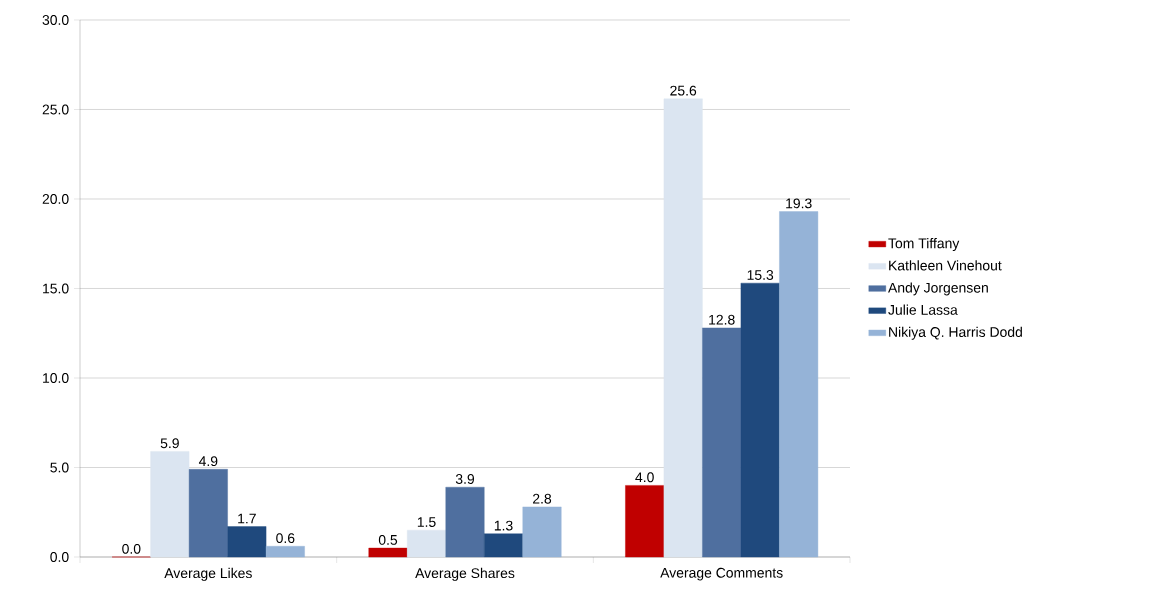 This screenshot has height=606, width=1151. Describe the element at coordinates (131, 548) in the screenshot. I see `data-label: 0.0` at that location.